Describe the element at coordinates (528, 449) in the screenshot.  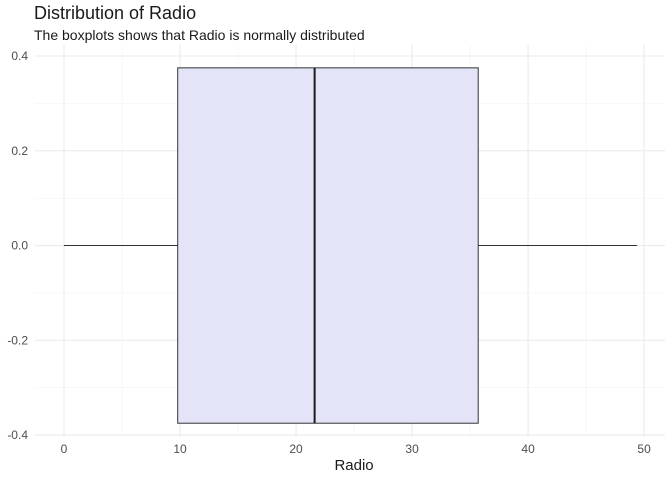
I see `x-tick-label: 40` at that location.